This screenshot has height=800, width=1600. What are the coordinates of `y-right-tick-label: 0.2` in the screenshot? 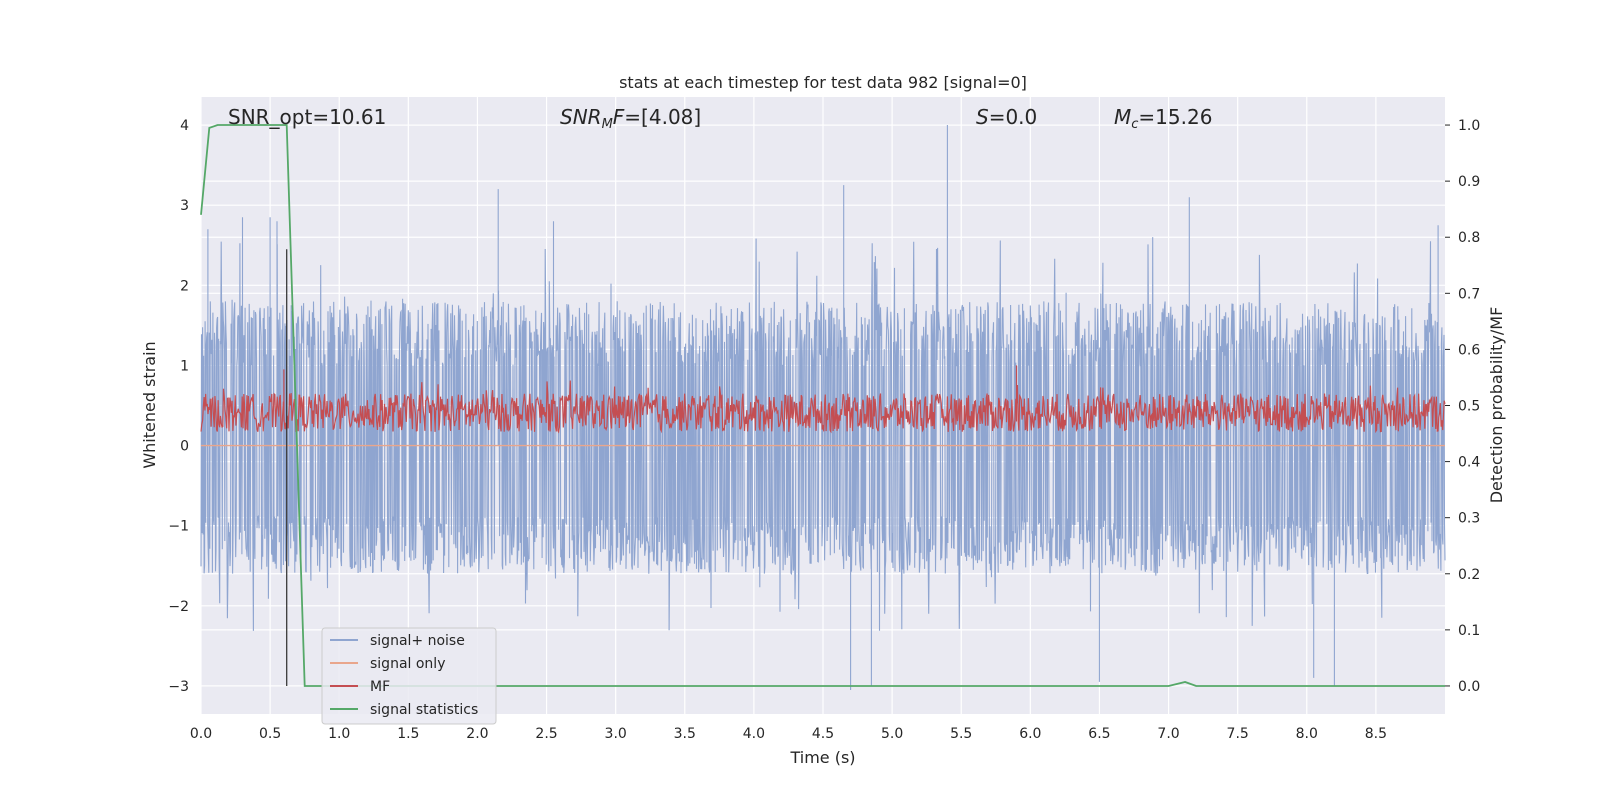 It's located at (1469, 575).